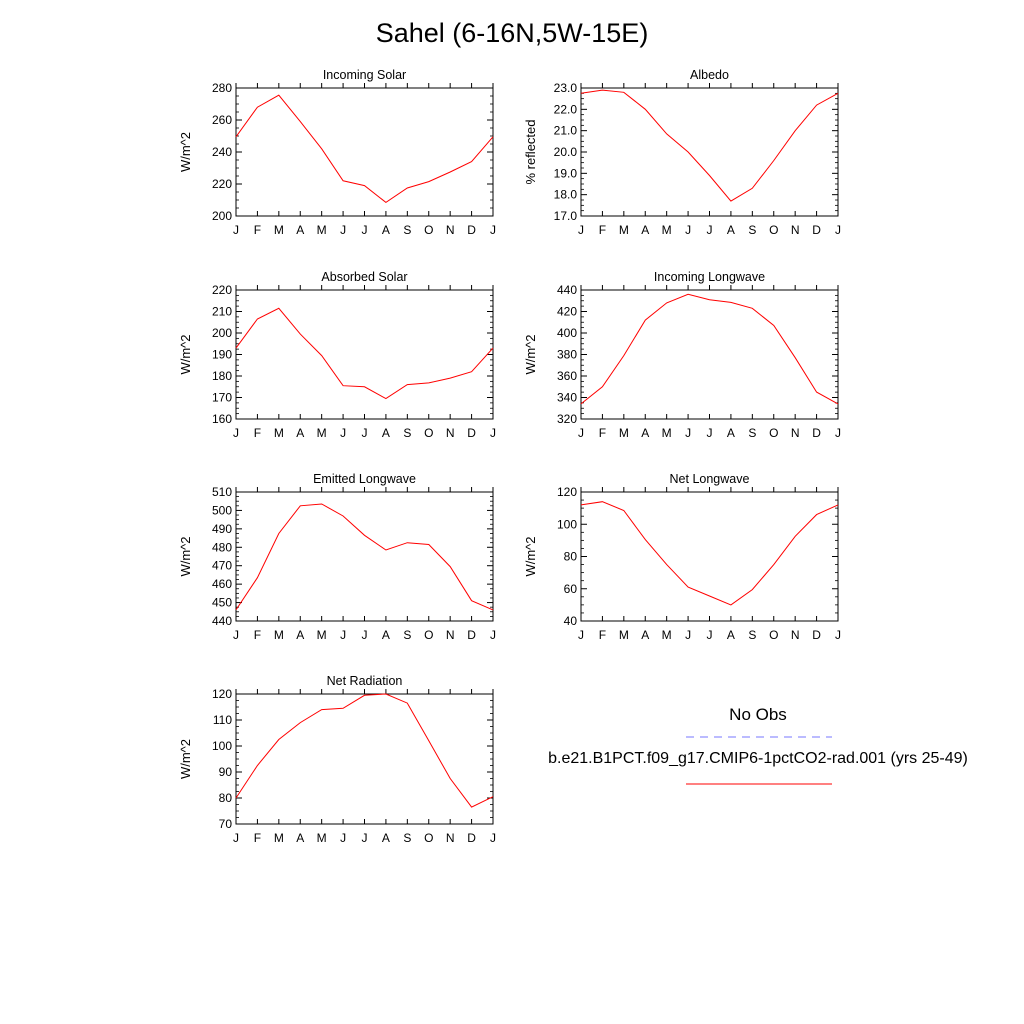 Image resolution: width=1024 pixels, height=1024 pixels. What do you see at coordinates (567, 333) in the screenshot?
I see `incoming-longwave-ytick-label: 400` at bounding box center [567, 333].